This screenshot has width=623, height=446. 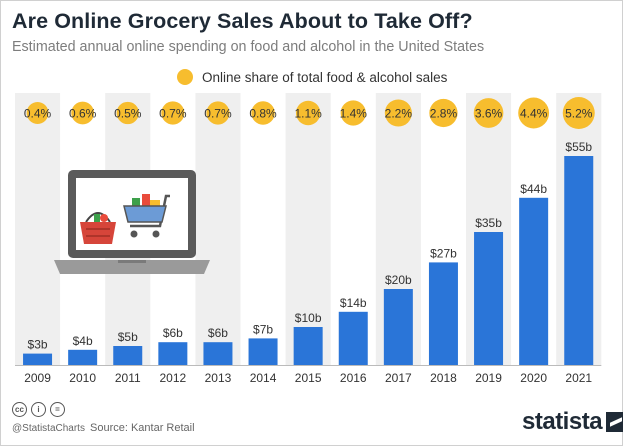 What do you see at coordinates (263, 329) in the screenshot?
I see `bar-value-label: $7b` at bounding box center [263, 329].